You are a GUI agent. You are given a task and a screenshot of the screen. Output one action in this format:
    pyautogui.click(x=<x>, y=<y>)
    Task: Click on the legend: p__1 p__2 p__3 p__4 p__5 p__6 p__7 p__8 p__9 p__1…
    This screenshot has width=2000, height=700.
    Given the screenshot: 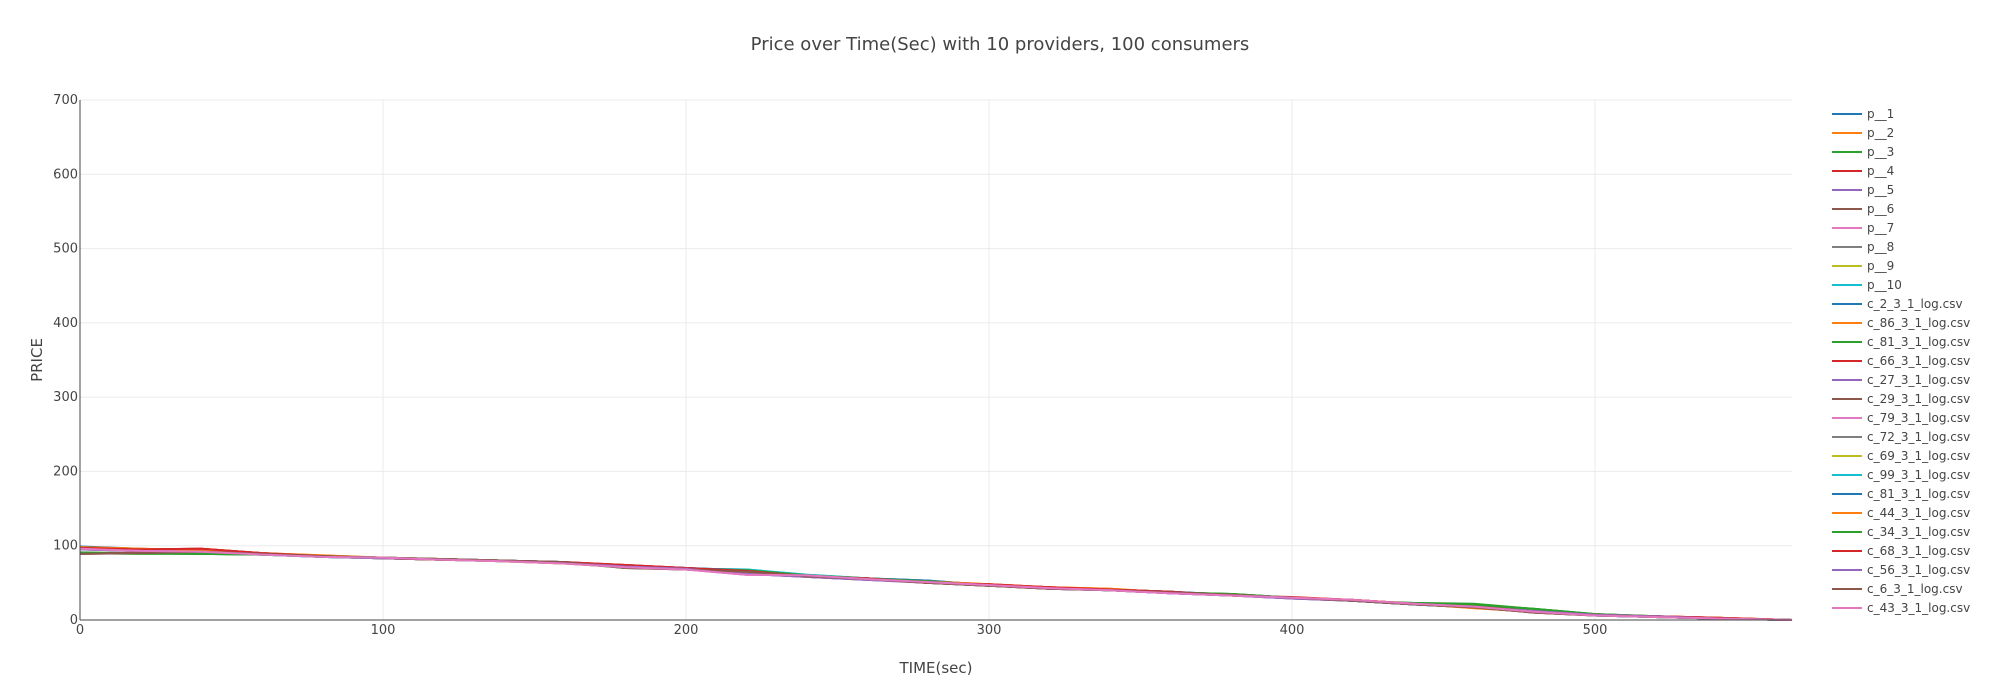 What is the action you would take?
    pyautogui.click(x=1901, y=361)
    